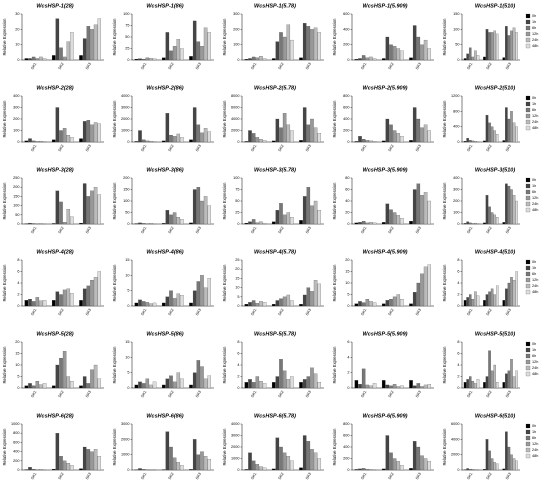 The image size is (550, 492). Describe the element at coordinates (455, 439) in the screenshot. I see `y-tick-label: 4000` at that location.